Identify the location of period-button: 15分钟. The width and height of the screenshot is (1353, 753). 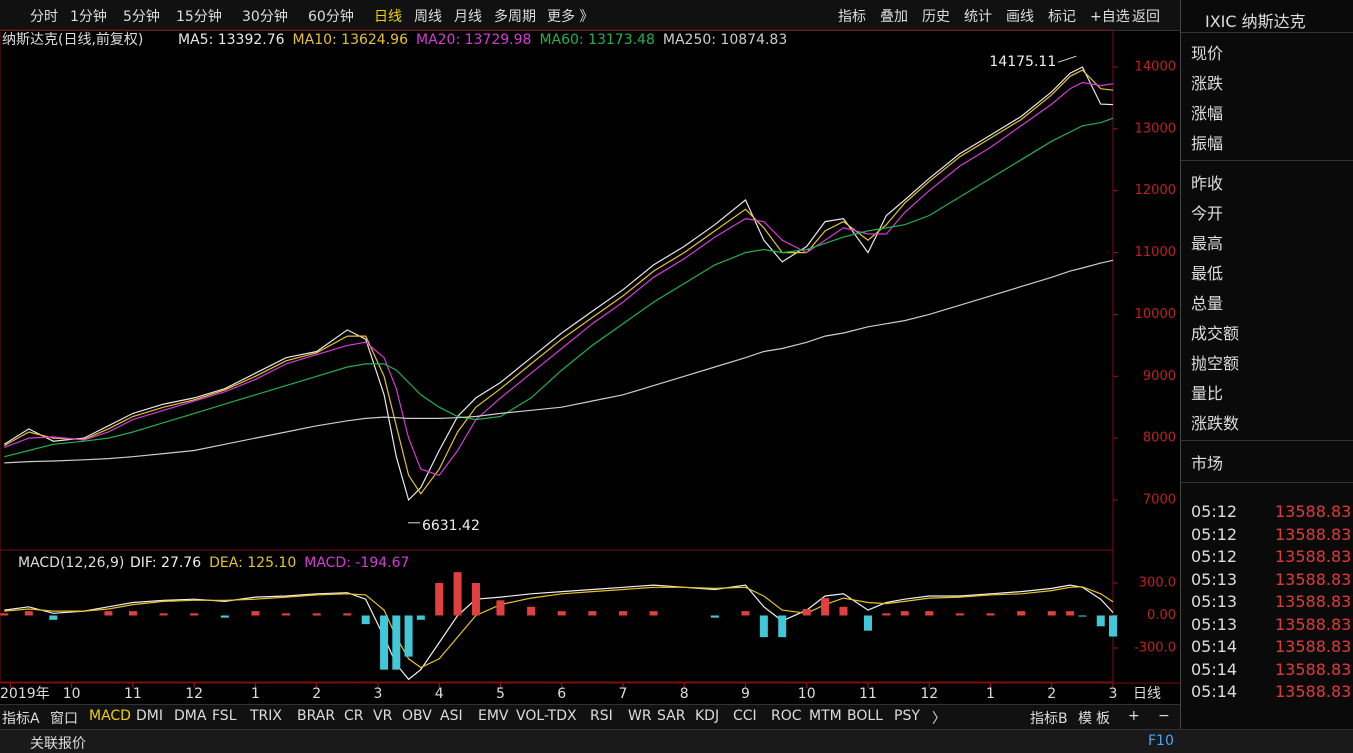
(199, 17).